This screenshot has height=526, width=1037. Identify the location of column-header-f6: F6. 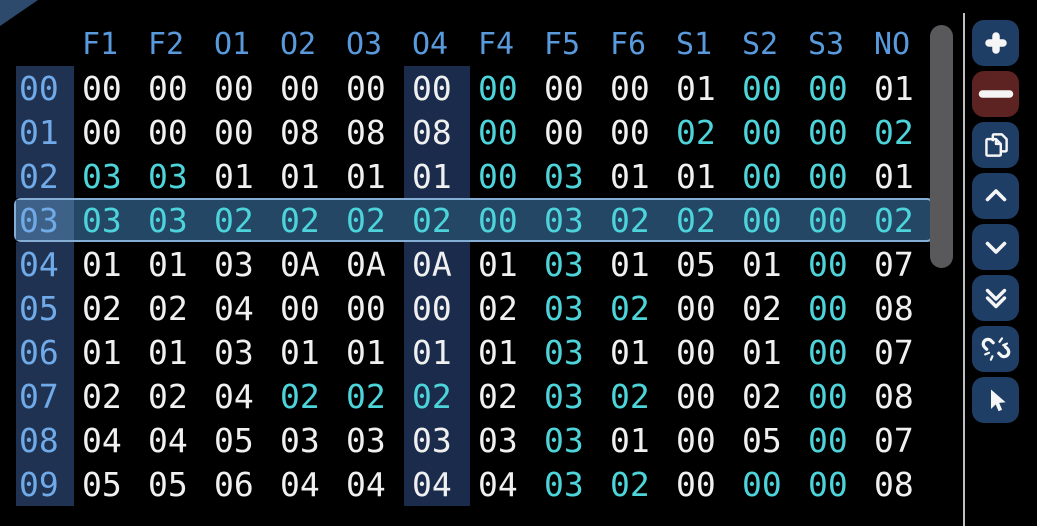
(628, 44).